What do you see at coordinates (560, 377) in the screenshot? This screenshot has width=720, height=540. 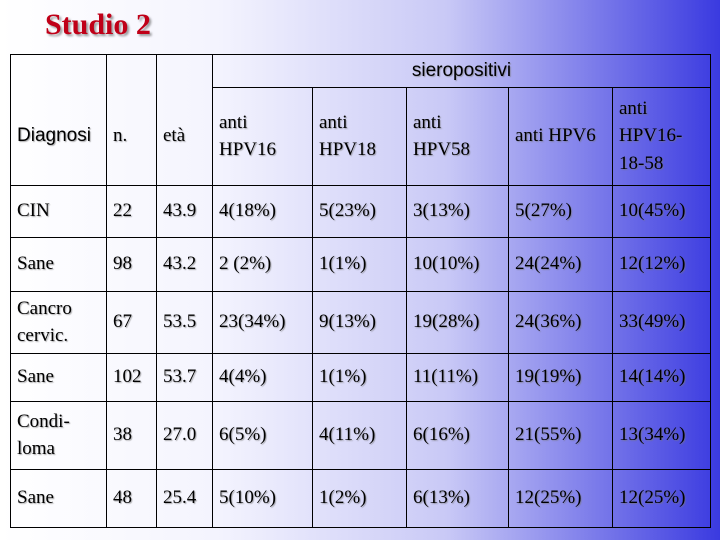 I see `cell-hpv6: 19(19%)` at bounding box center [560, 377].